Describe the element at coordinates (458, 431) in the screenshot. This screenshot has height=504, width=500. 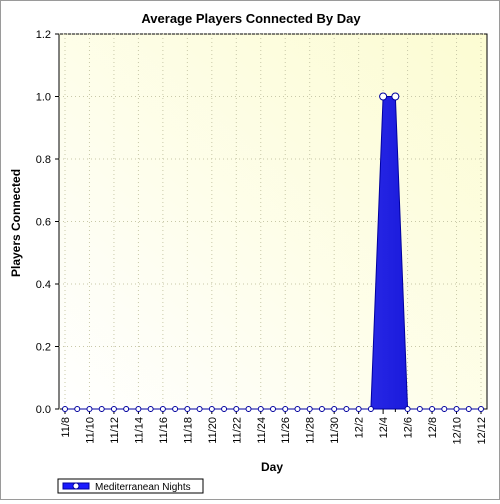
I see `x-tick-label: 12/10` at that location.